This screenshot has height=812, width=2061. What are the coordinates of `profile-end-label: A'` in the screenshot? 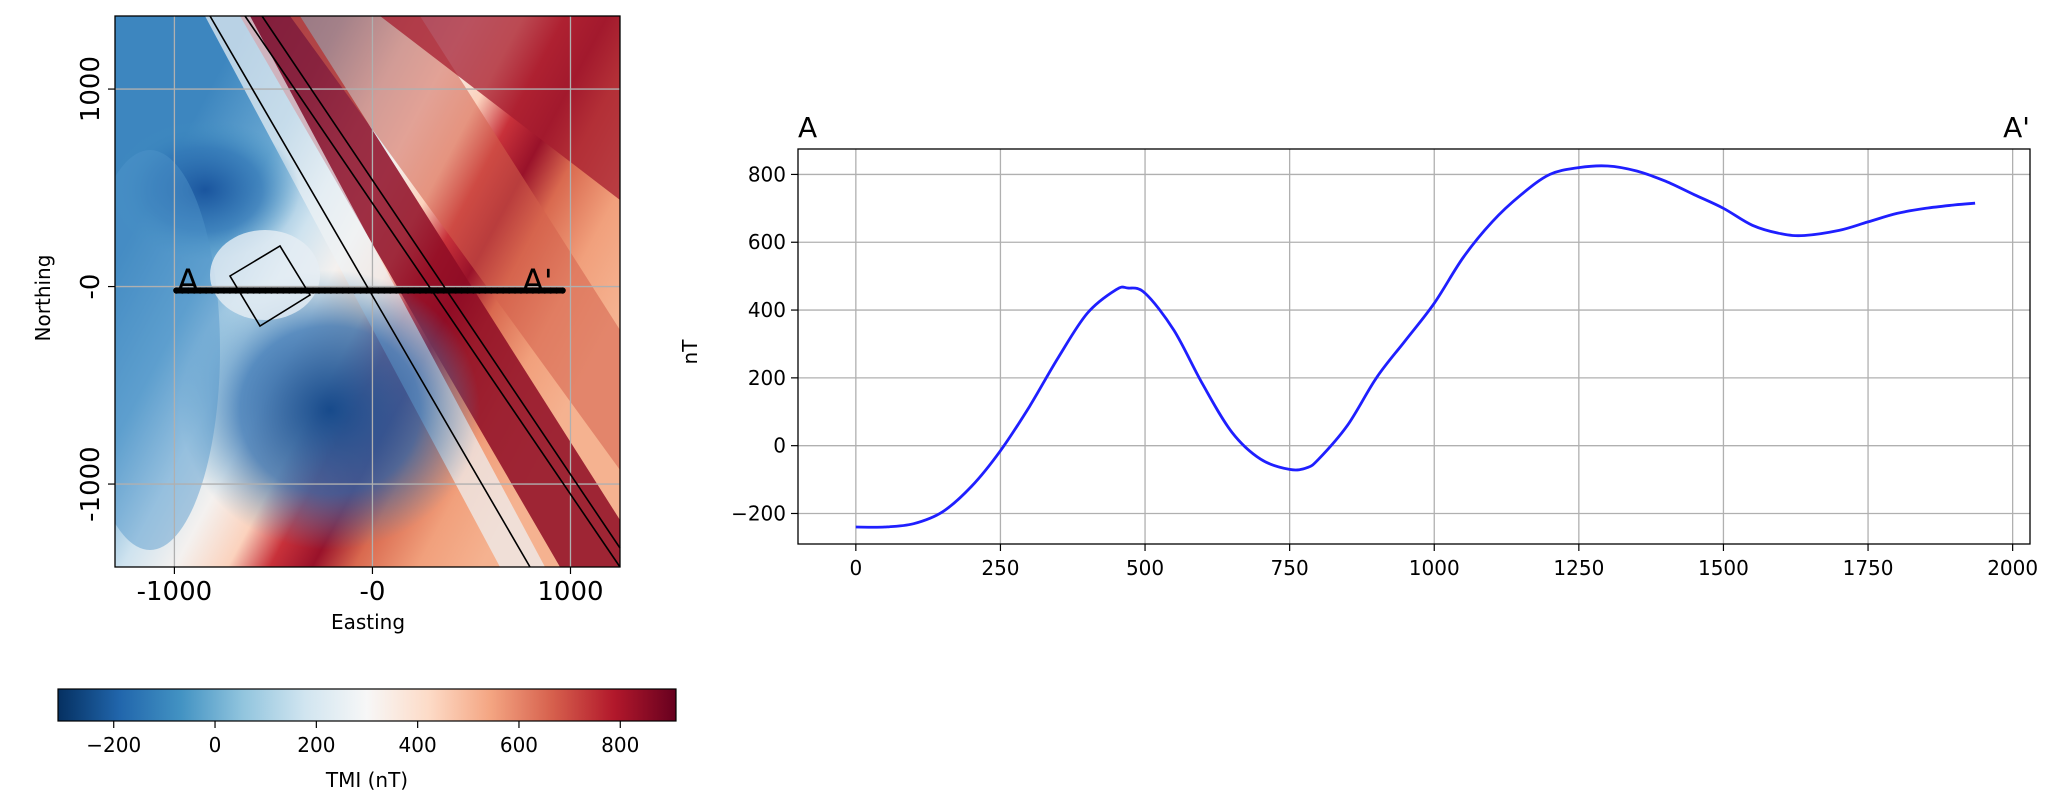 It's located at (537, 281).